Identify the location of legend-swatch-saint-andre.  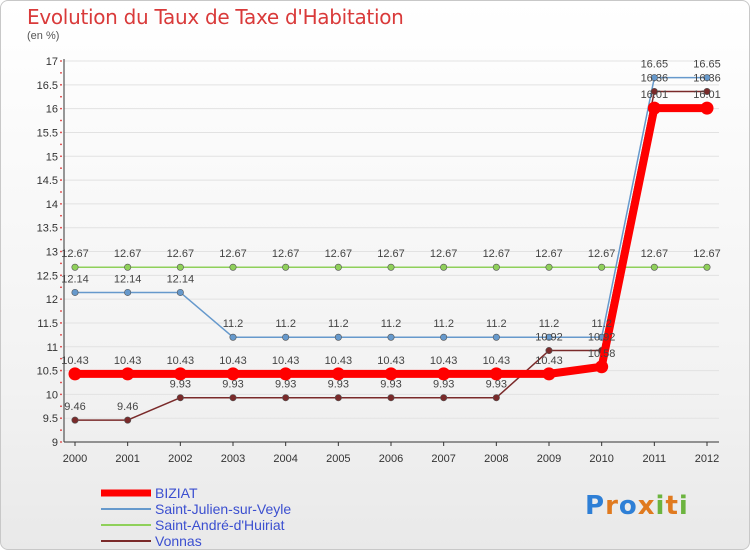
(126, 525).